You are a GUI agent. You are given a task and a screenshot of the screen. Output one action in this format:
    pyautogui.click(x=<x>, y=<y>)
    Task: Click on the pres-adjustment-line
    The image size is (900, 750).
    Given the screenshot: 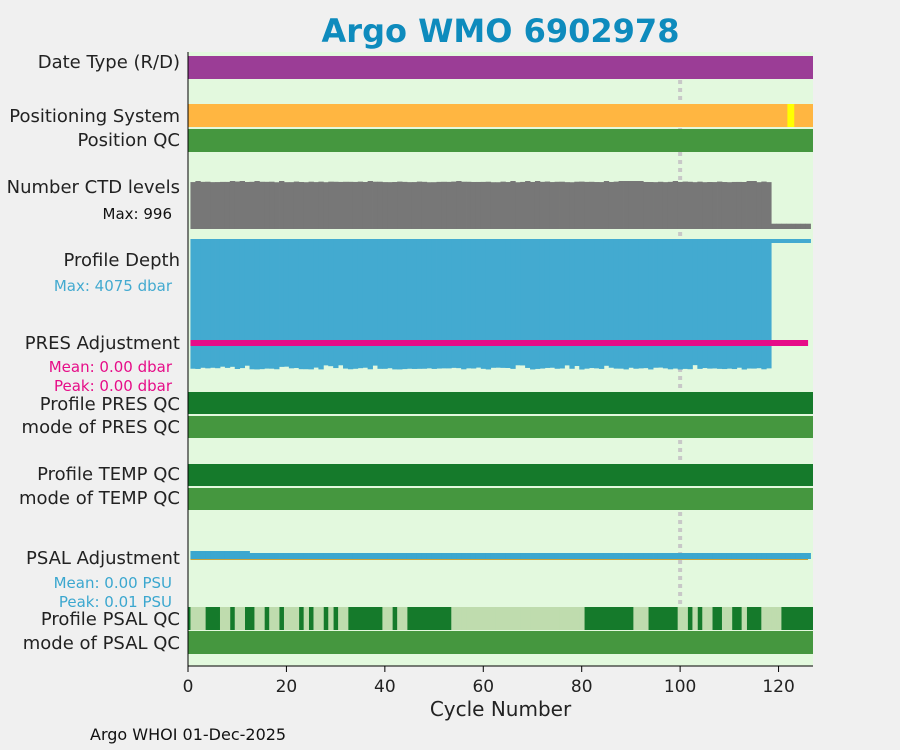 What is the action you would take?
    pyautogui.click(x=499, y=343)
    